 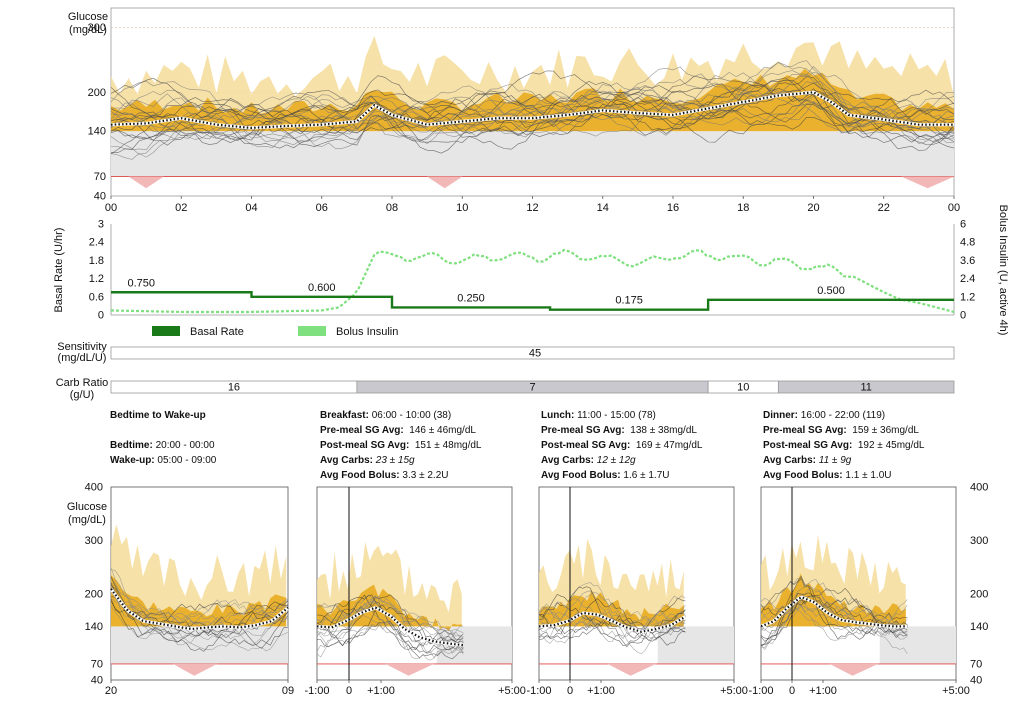 I want to click on breakfast-bolus-label: Avg Food Bolus:, so click(x=360, y=475).